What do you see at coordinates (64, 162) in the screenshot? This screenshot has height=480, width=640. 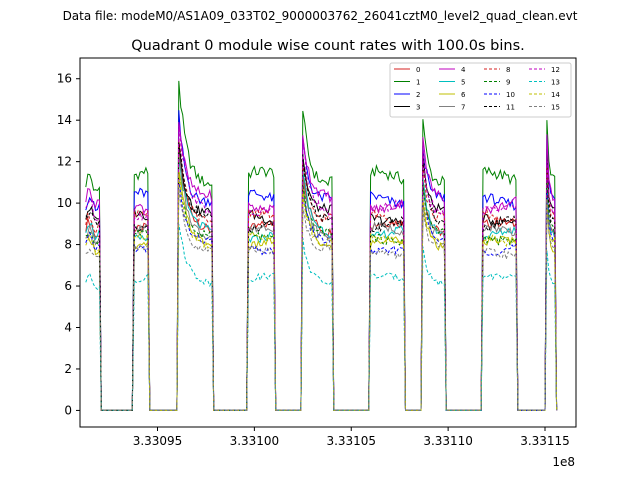 I see `y-tick-label: 12` at bounding box center [64, 162].